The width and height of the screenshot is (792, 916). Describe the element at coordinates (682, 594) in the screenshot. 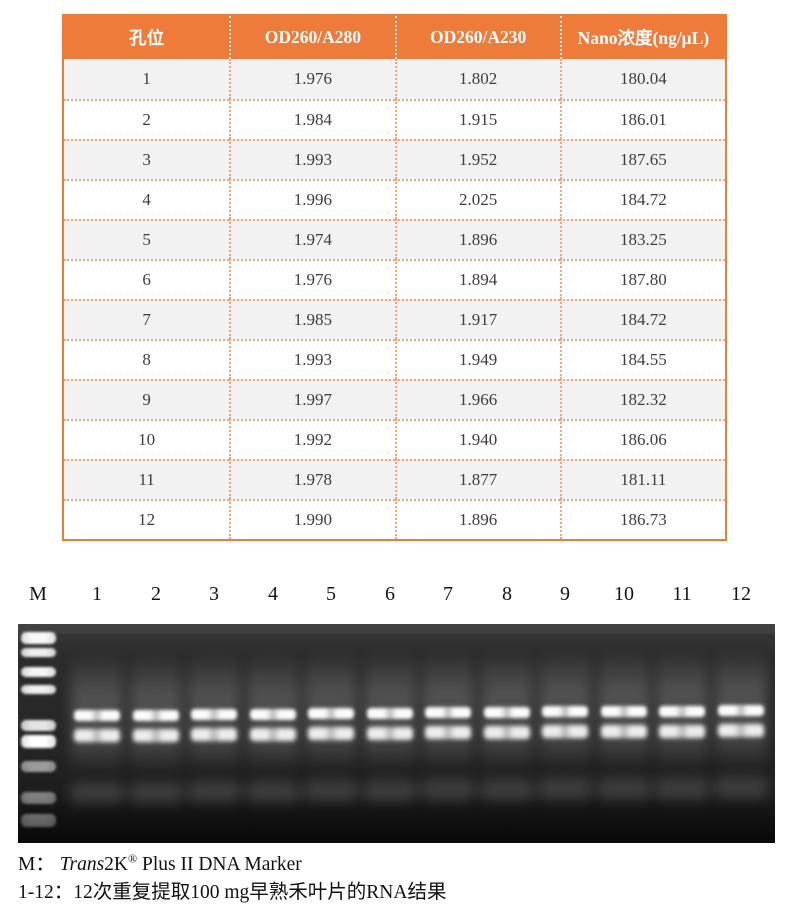

I see `lane-label-11: 11` at that location.